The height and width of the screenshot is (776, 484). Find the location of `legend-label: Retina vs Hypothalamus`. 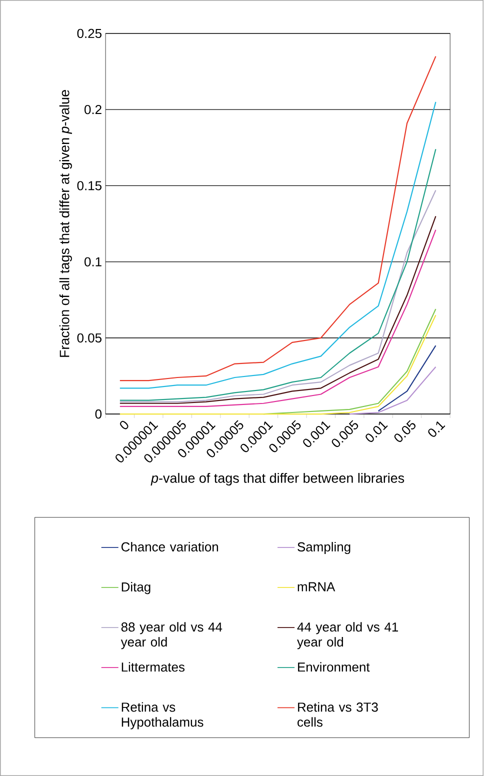

legend-label: Retina vs Hypothalamus is located at coordinates (163, 716).